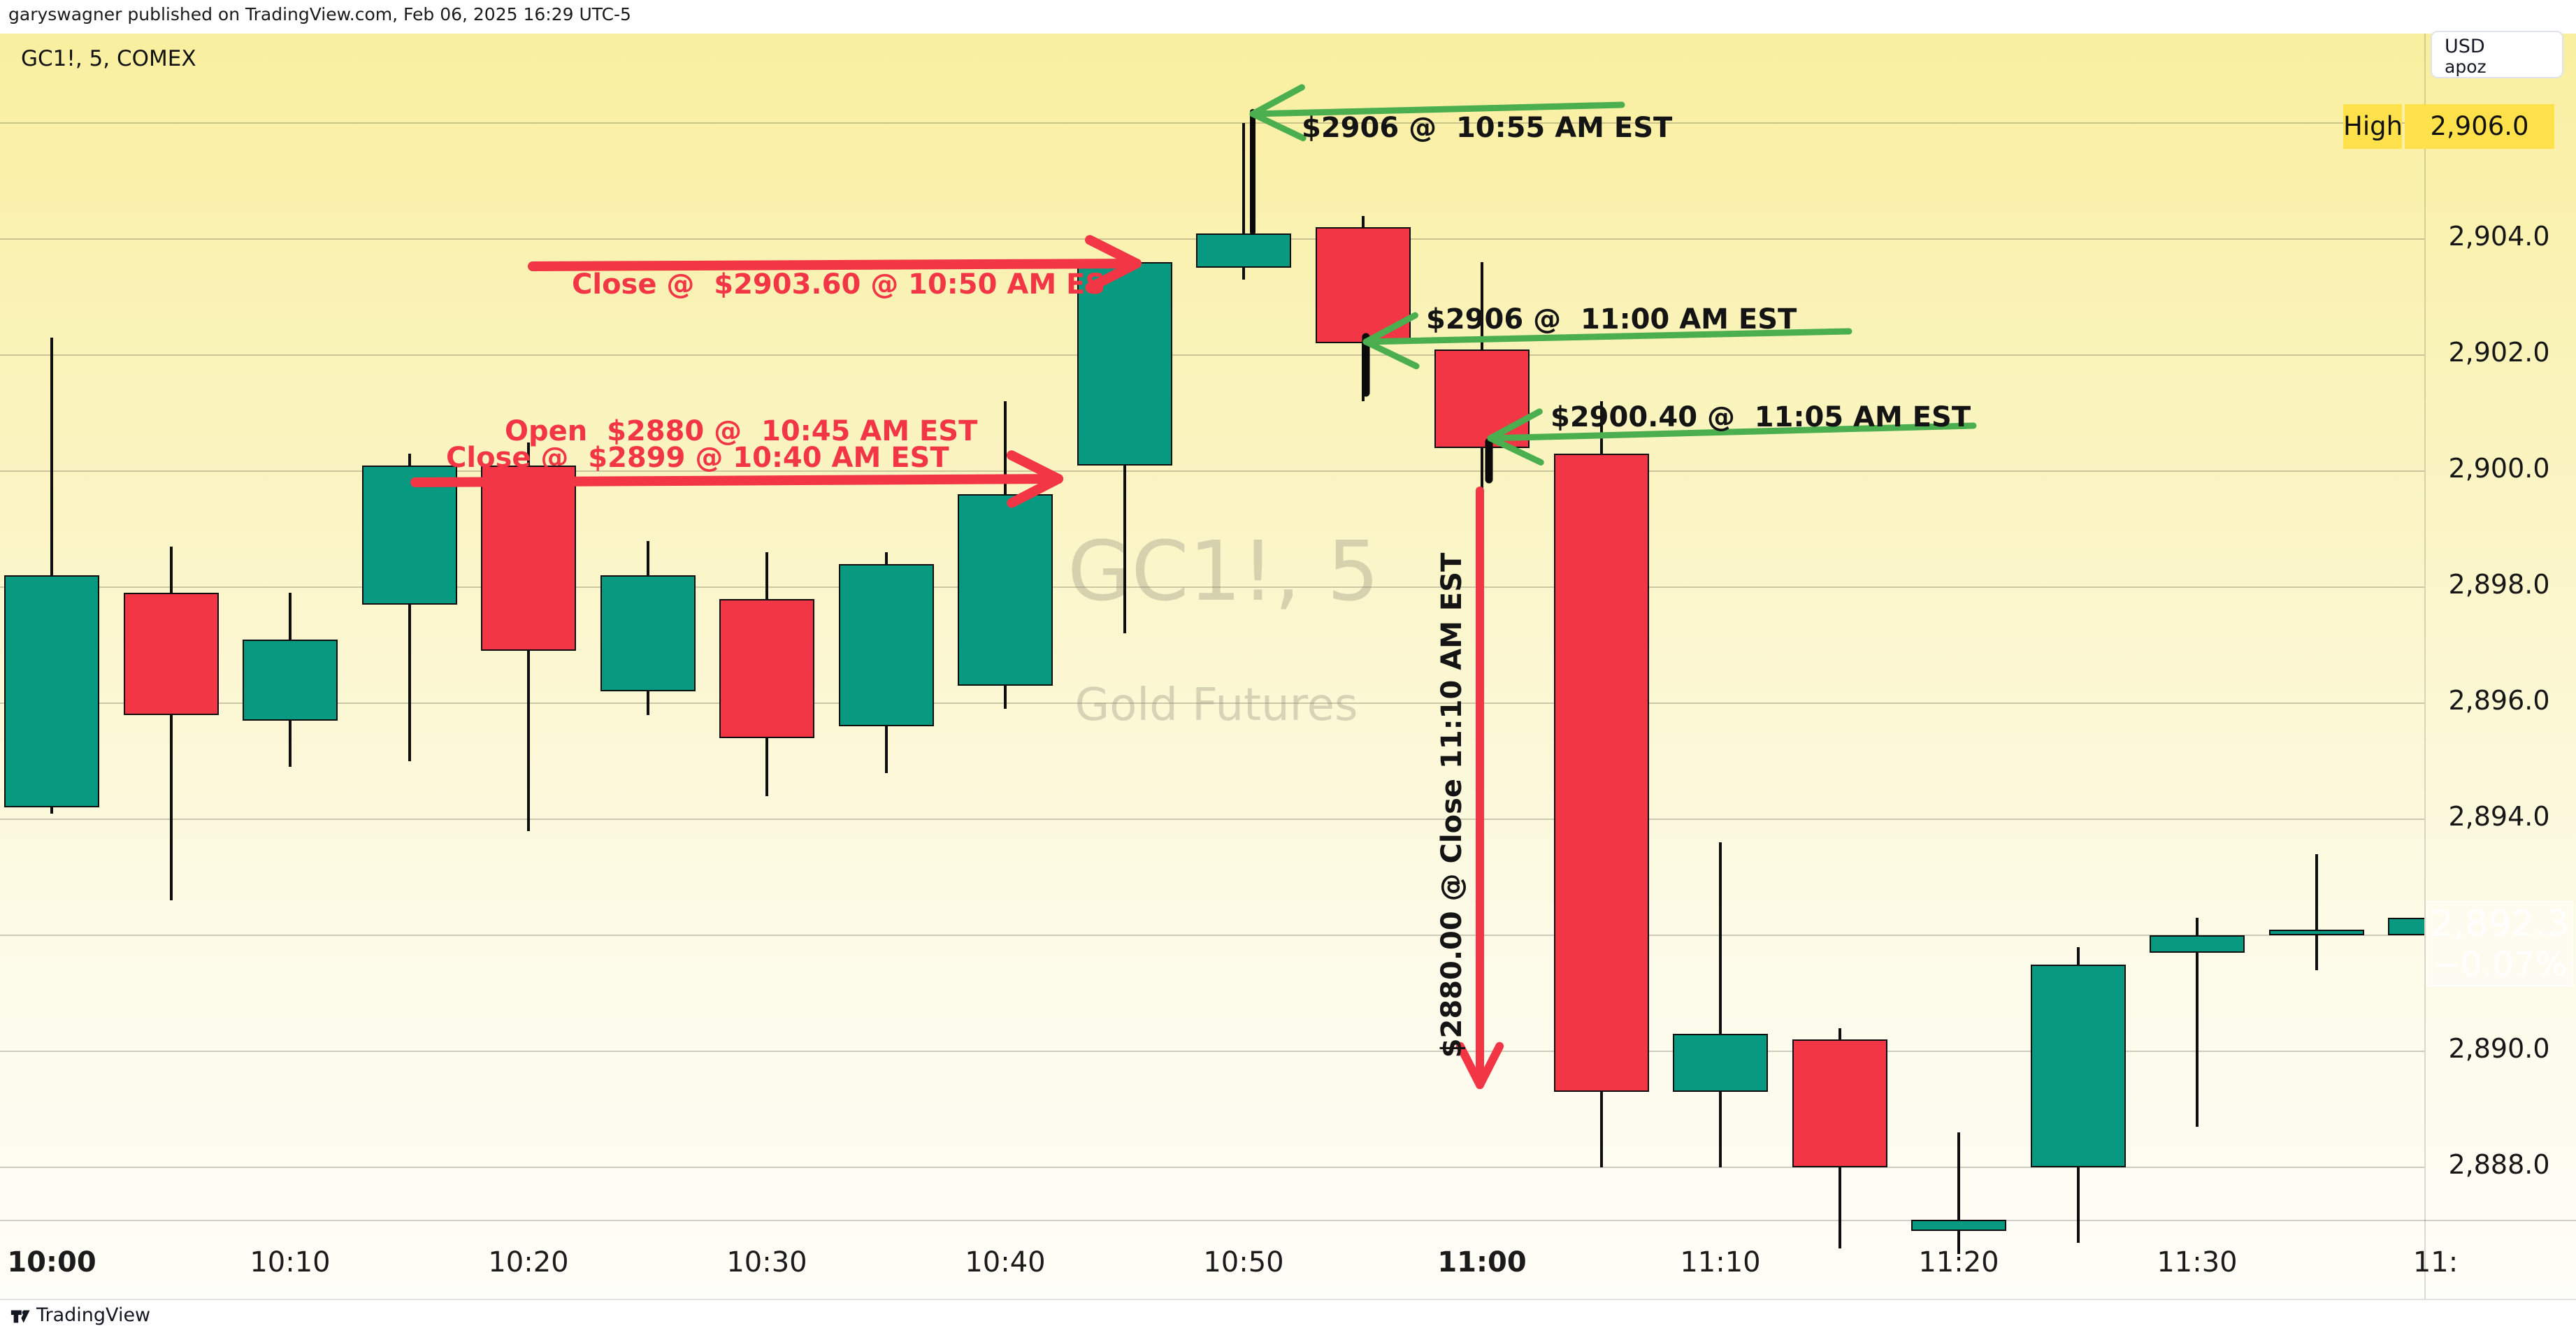 This screenshot has height=1333, width=2576. What do you see at coordinates (2499, 1164) in the screenshot?
I see `price-tick-2888: 2,888.0` at bounding box center [2499, 1164].